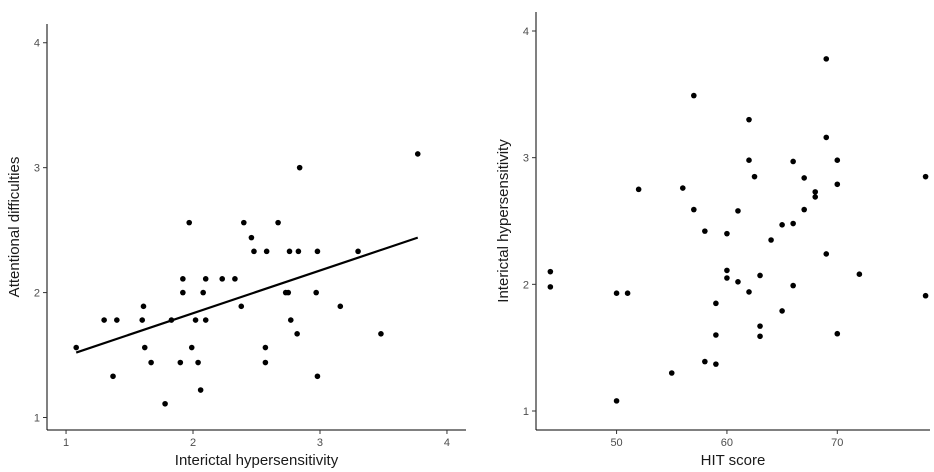 This screenshot has height=472, width=934. What do you see at coordinates (727, 443) in the screenshot?
I see `x-tick-label: 60` at bounding box center [727, 443].